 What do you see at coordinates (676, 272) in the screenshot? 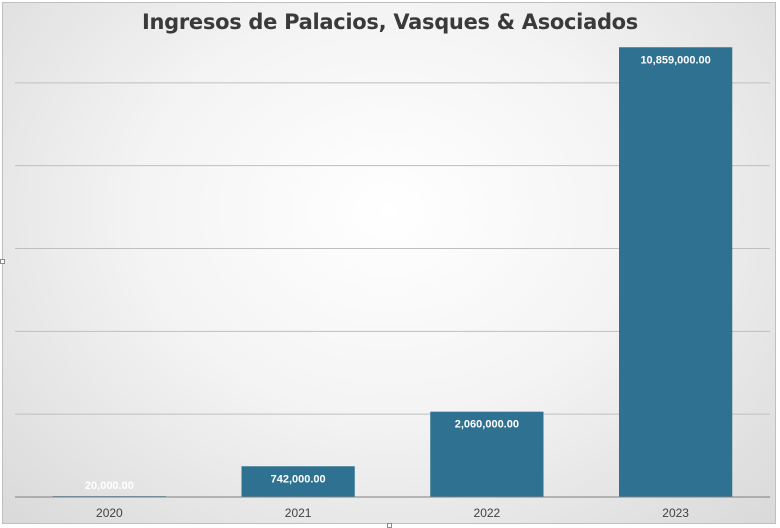
I see `bar-2023` at bounding box center [676, 272].